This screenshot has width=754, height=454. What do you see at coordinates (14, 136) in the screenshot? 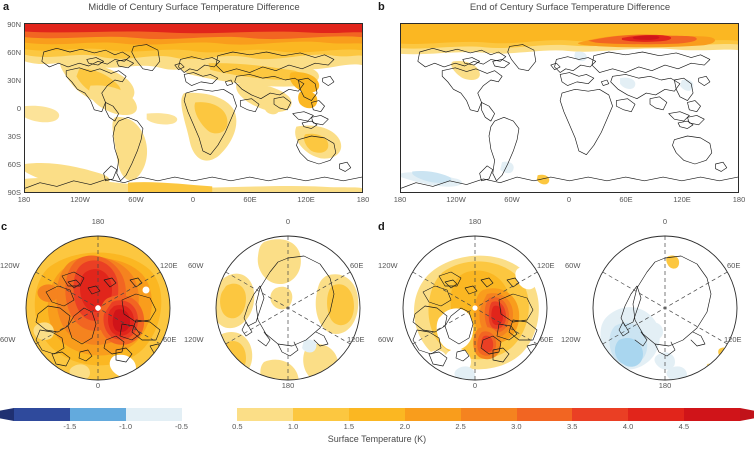
I see `panel-a-ytick-30s: 30S` at bounding box center [14, 136].